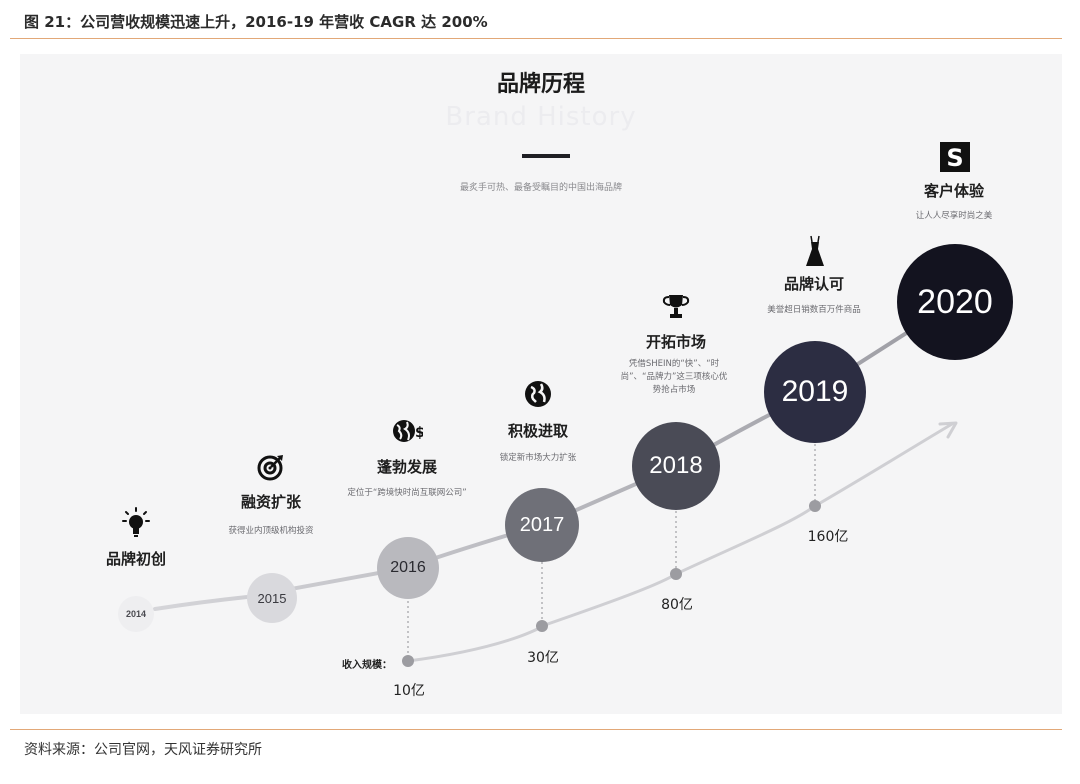 This screenshot has height=784, width=1080. I want to click on revenue-dot-2018, so click(676, 574).